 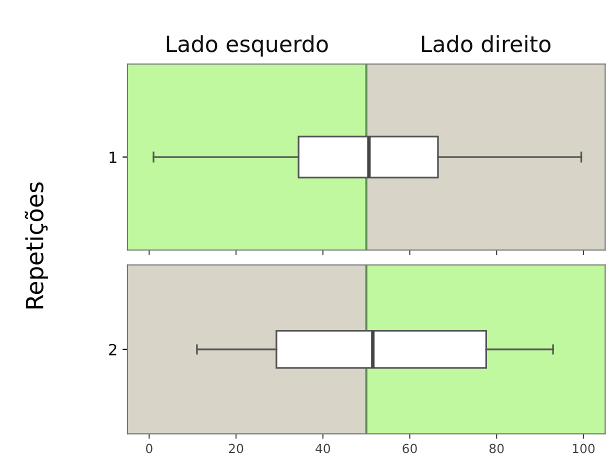 I want to click on y-axis-title: Repetições, so click(x=36, y=245).